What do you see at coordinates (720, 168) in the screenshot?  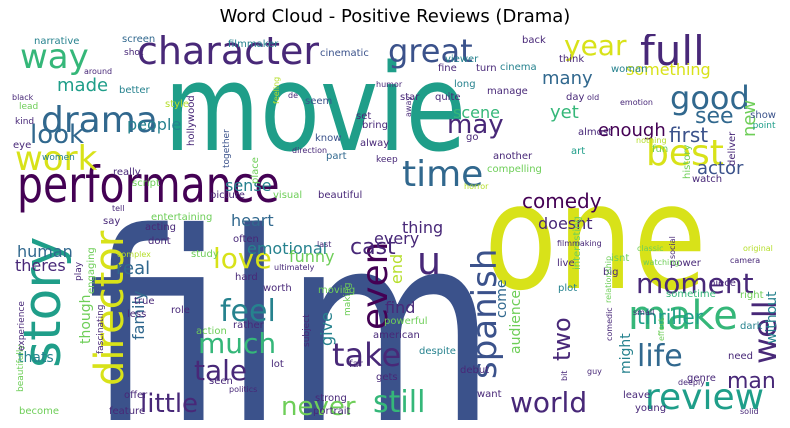 I see `word-actor: actor` at bounding box center [720, 168].